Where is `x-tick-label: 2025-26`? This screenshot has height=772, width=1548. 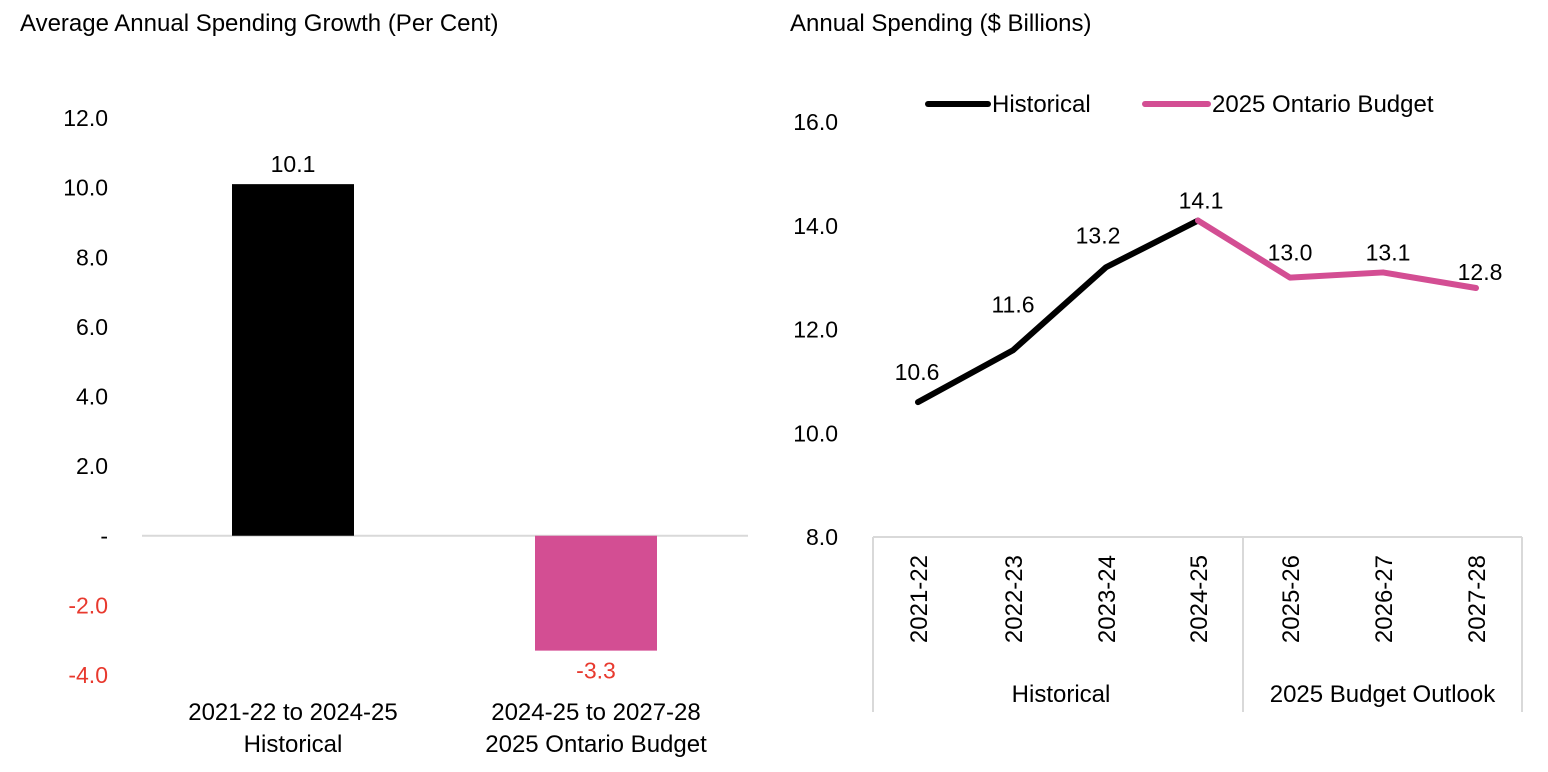
x-tick-label: 2025-26 is located at coordinates (1291, 599).